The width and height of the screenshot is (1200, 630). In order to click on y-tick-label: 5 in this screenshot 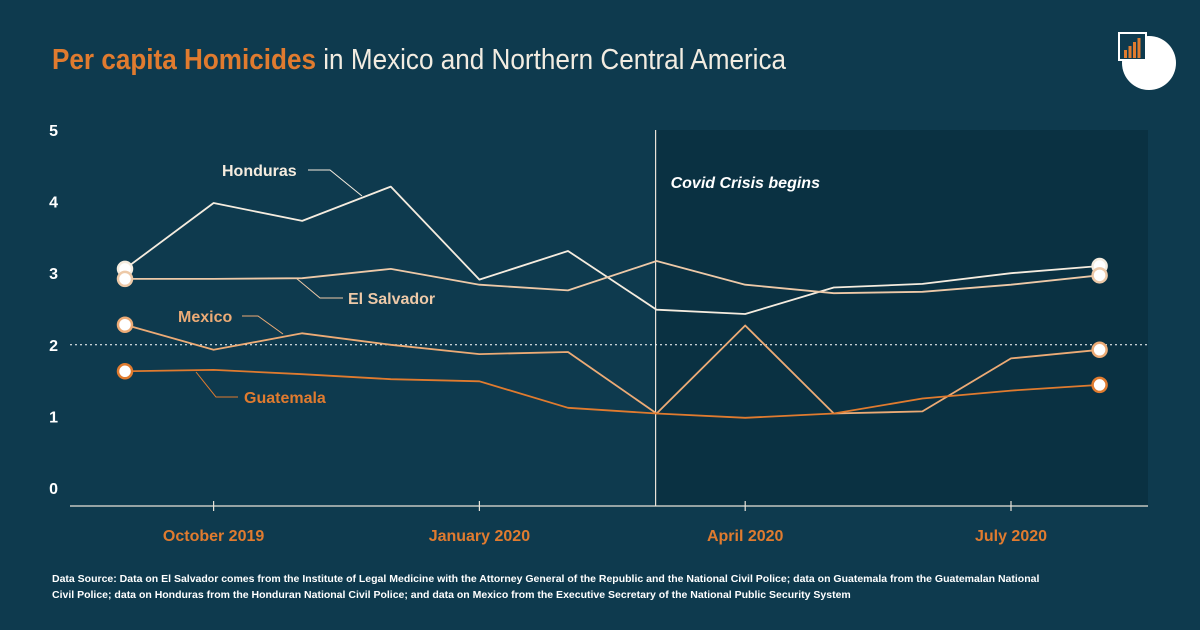, I will do `click(53, 131)`.